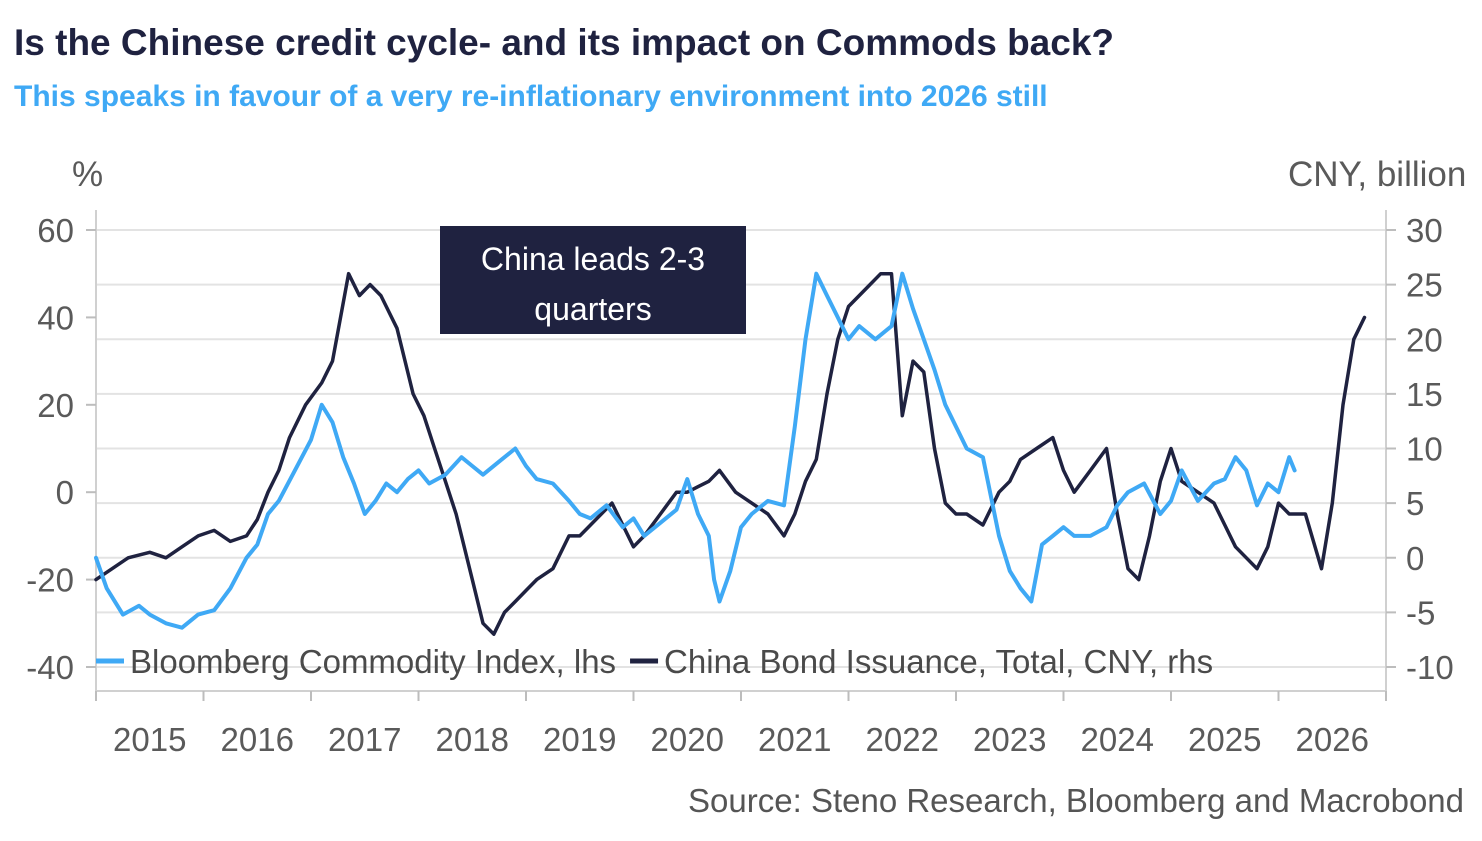 This screenshot has height=841, width=1482. Describe the element at coordinates (902, 739) in the screenshot. I see `x-tick-label-7: 2022` at that location.